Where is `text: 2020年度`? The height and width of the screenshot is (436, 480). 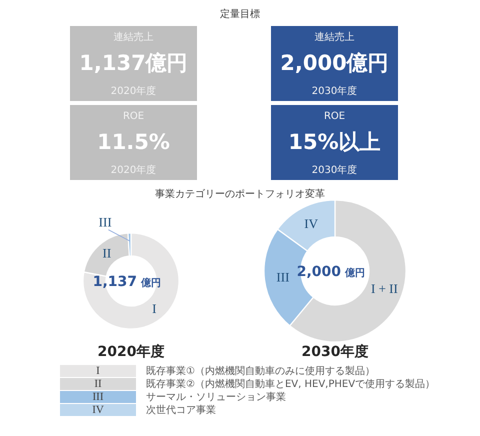 text: 2020年度 is located at coordinates (131, 351).